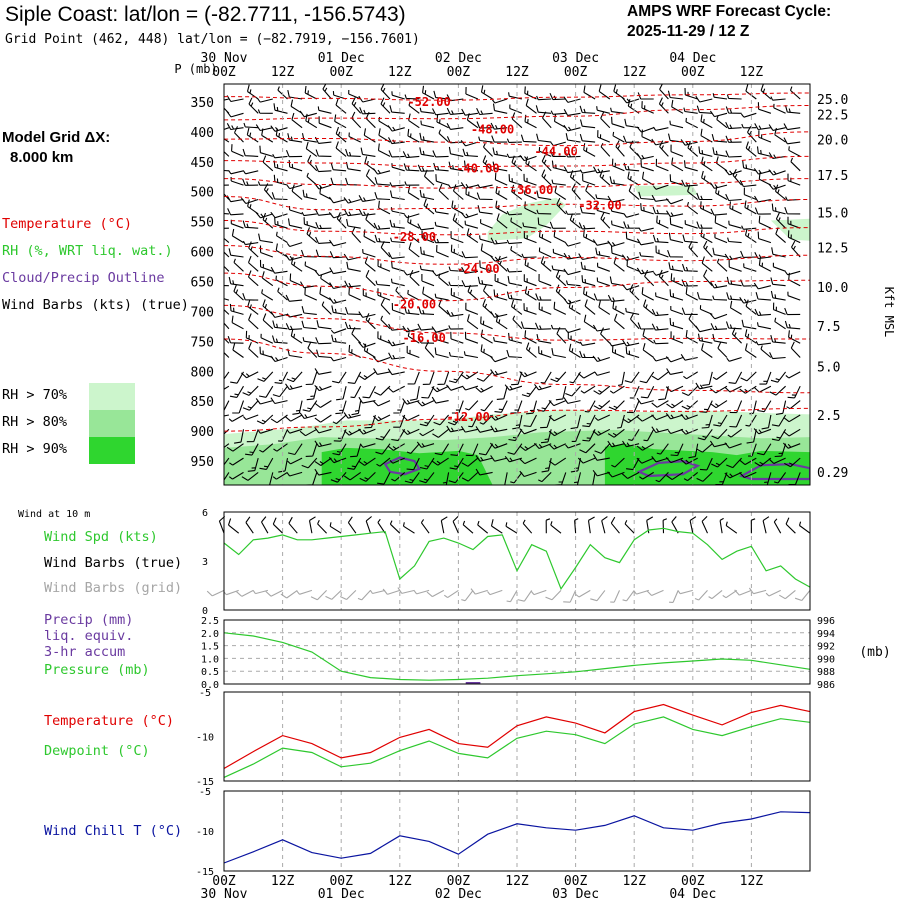 This screenshot has height=900, width=900. Describe the element at coordinates (202, 342) in the screenshot. I see `pressure-tick-label: 750` at that location.